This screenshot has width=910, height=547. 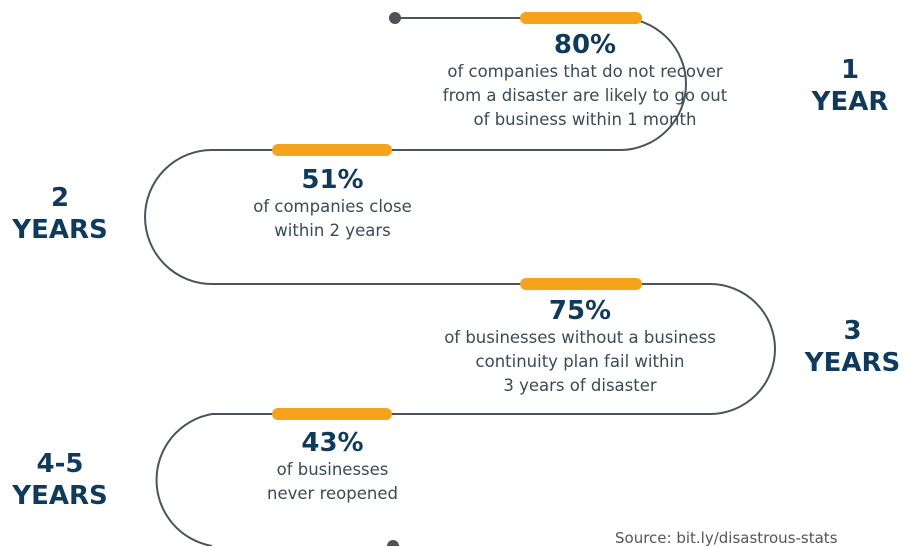 What do you see at coordinates (585, 71) in the screenshot?
I see `stat-80-line-1: of companies that do not recover` at bounding box center [585, 71].